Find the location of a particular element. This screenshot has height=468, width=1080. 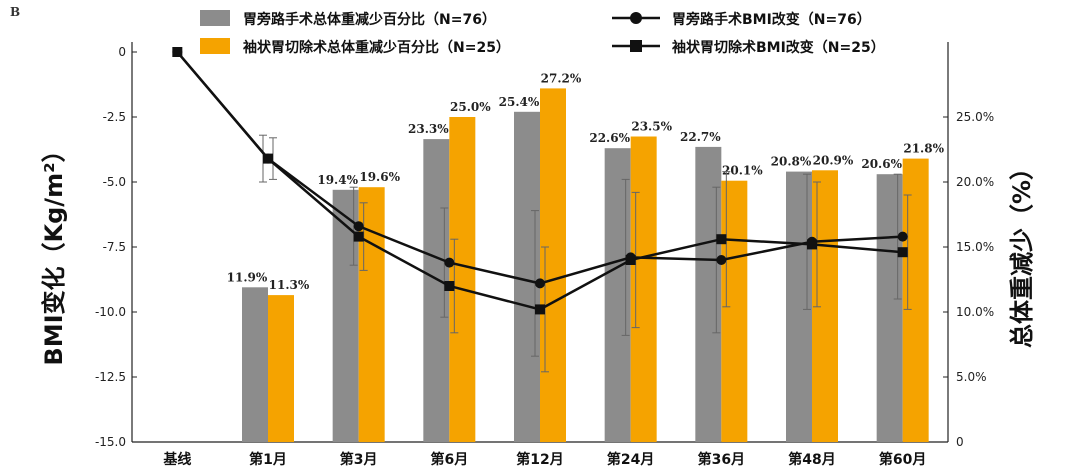

x-tick-label: 第1月 is located at coordinates (268, 459).